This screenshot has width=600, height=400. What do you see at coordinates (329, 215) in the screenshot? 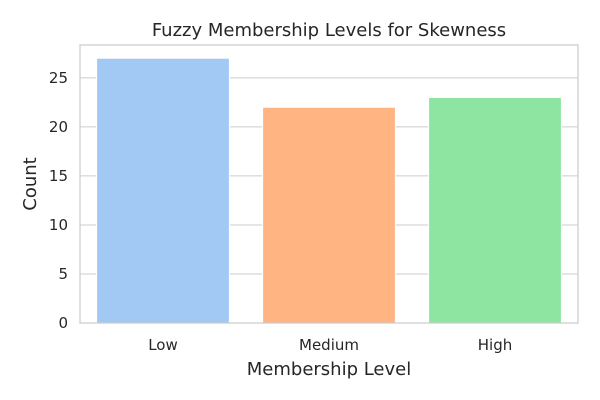
I see `bar-medium` at bounding box center [329, 215].